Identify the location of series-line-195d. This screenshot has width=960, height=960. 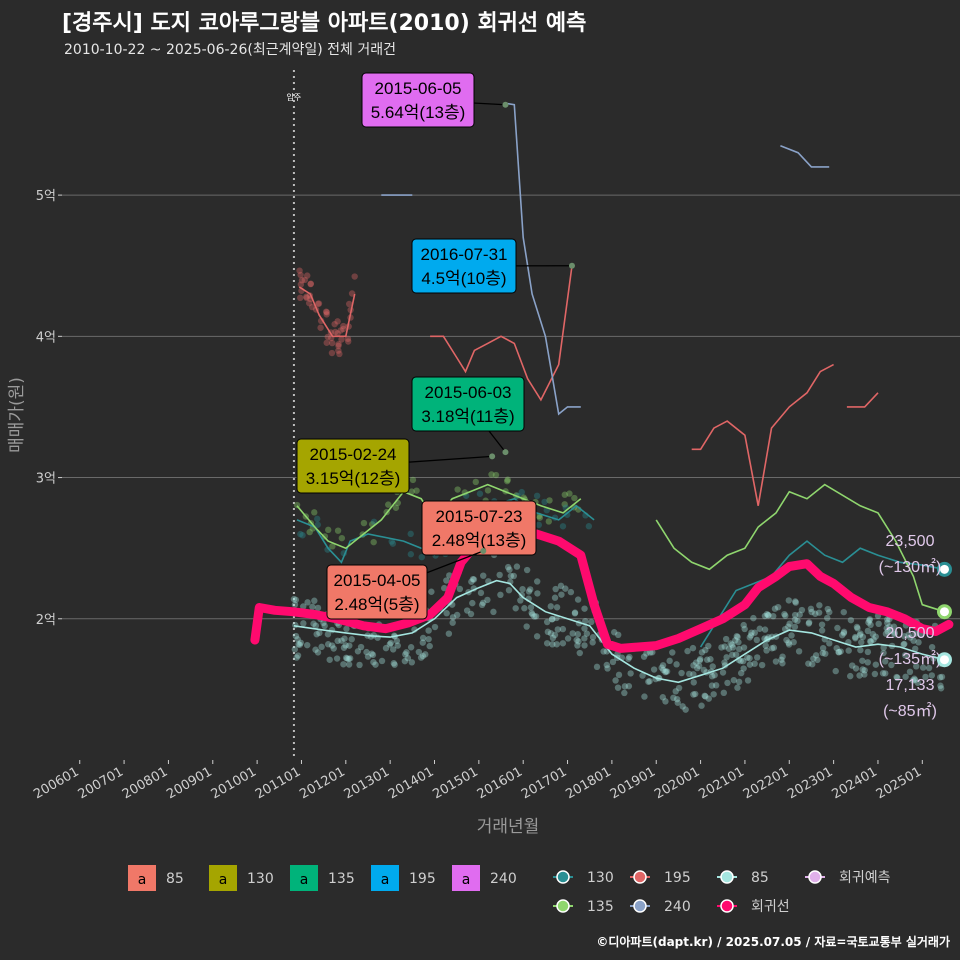
(862, 400).